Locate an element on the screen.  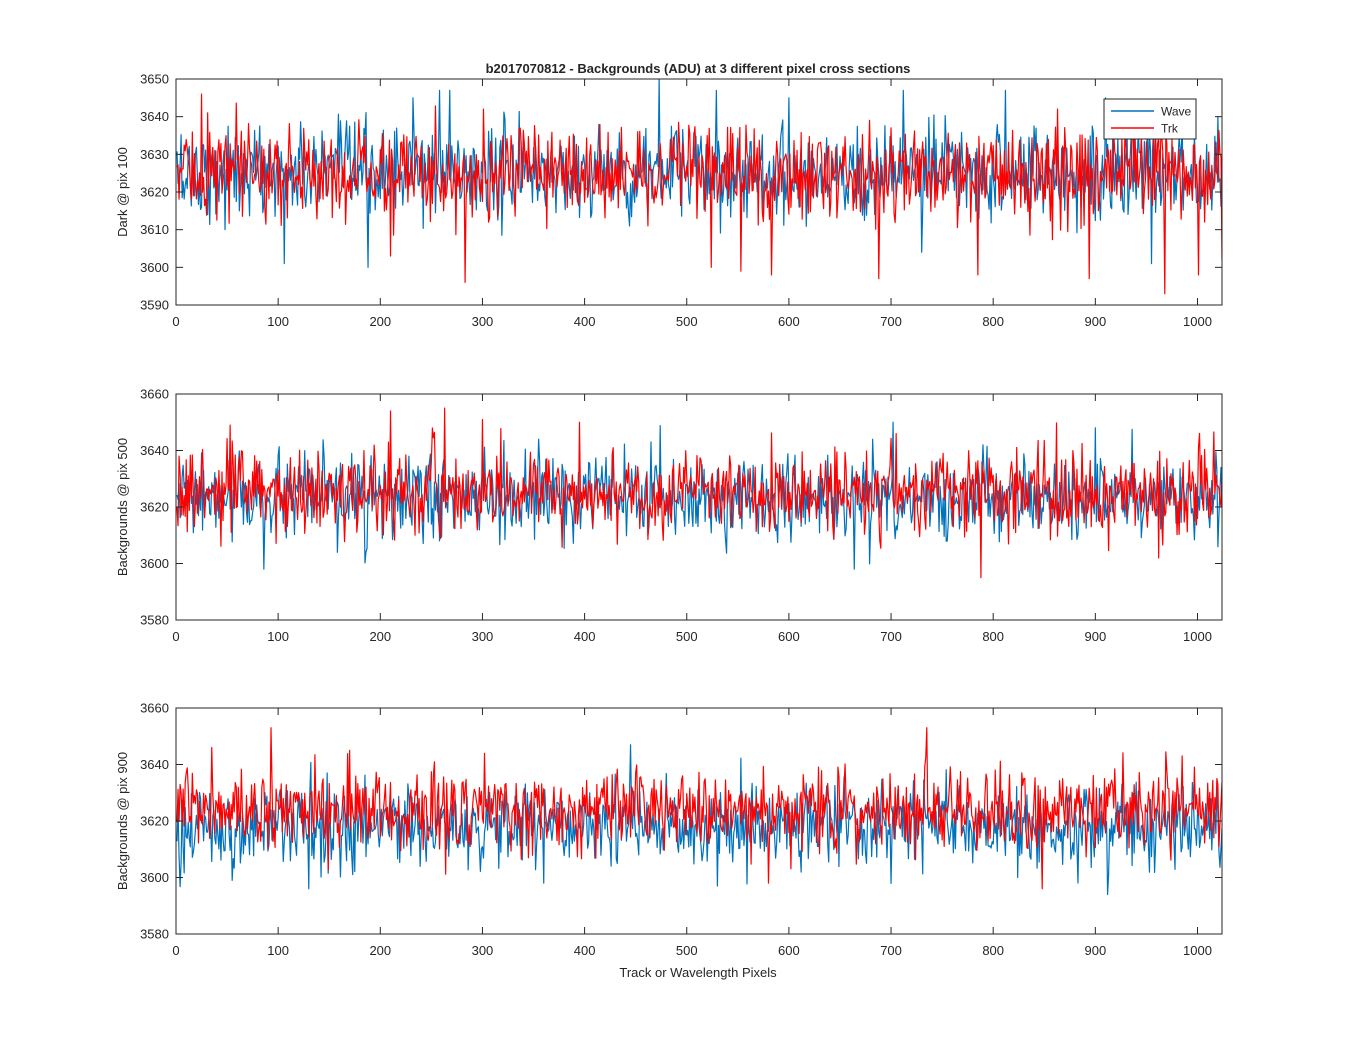
y-tick-label: 3590 is located at coordinates (154, 305).